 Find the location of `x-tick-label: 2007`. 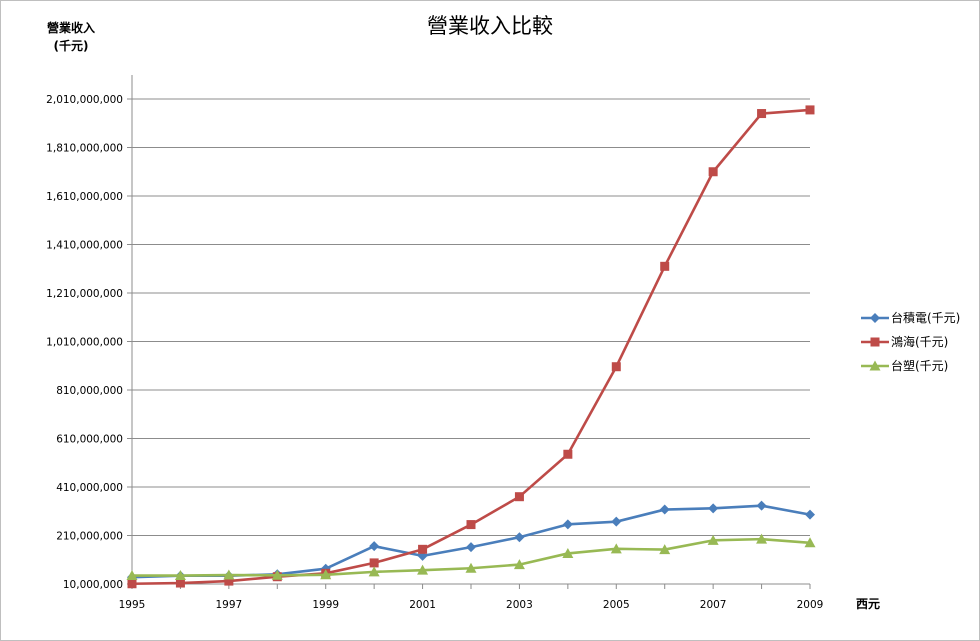

x-tick-label: 2007 is located at coordinates (713, 605).